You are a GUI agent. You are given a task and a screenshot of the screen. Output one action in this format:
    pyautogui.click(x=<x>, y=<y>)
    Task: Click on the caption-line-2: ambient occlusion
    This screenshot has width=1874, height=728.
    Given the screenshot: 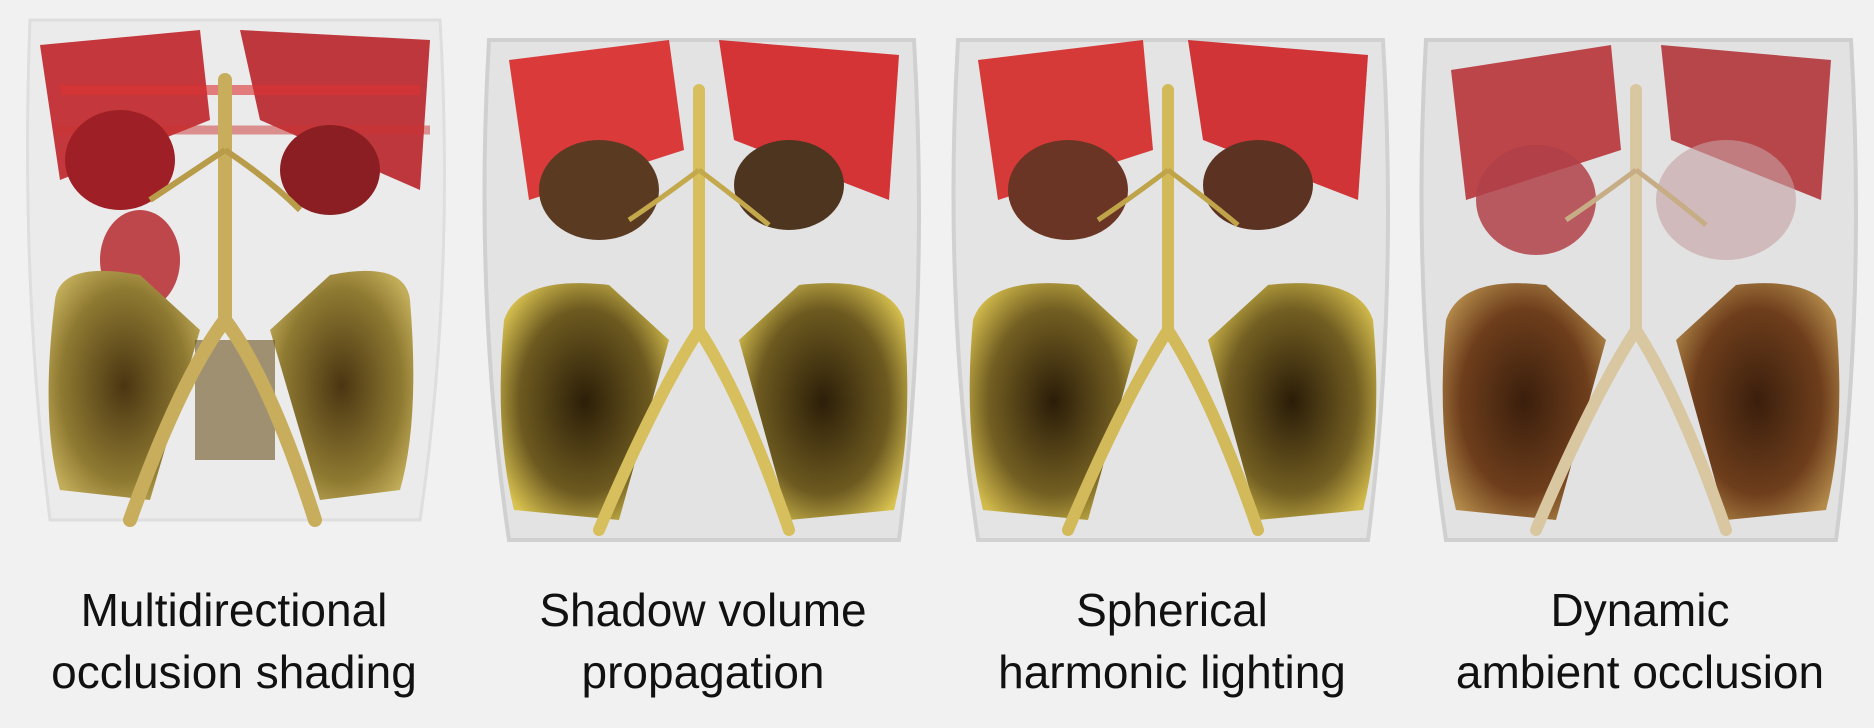 What is the action you would take?
    pyautogui.click(x=1640, y=672)
    